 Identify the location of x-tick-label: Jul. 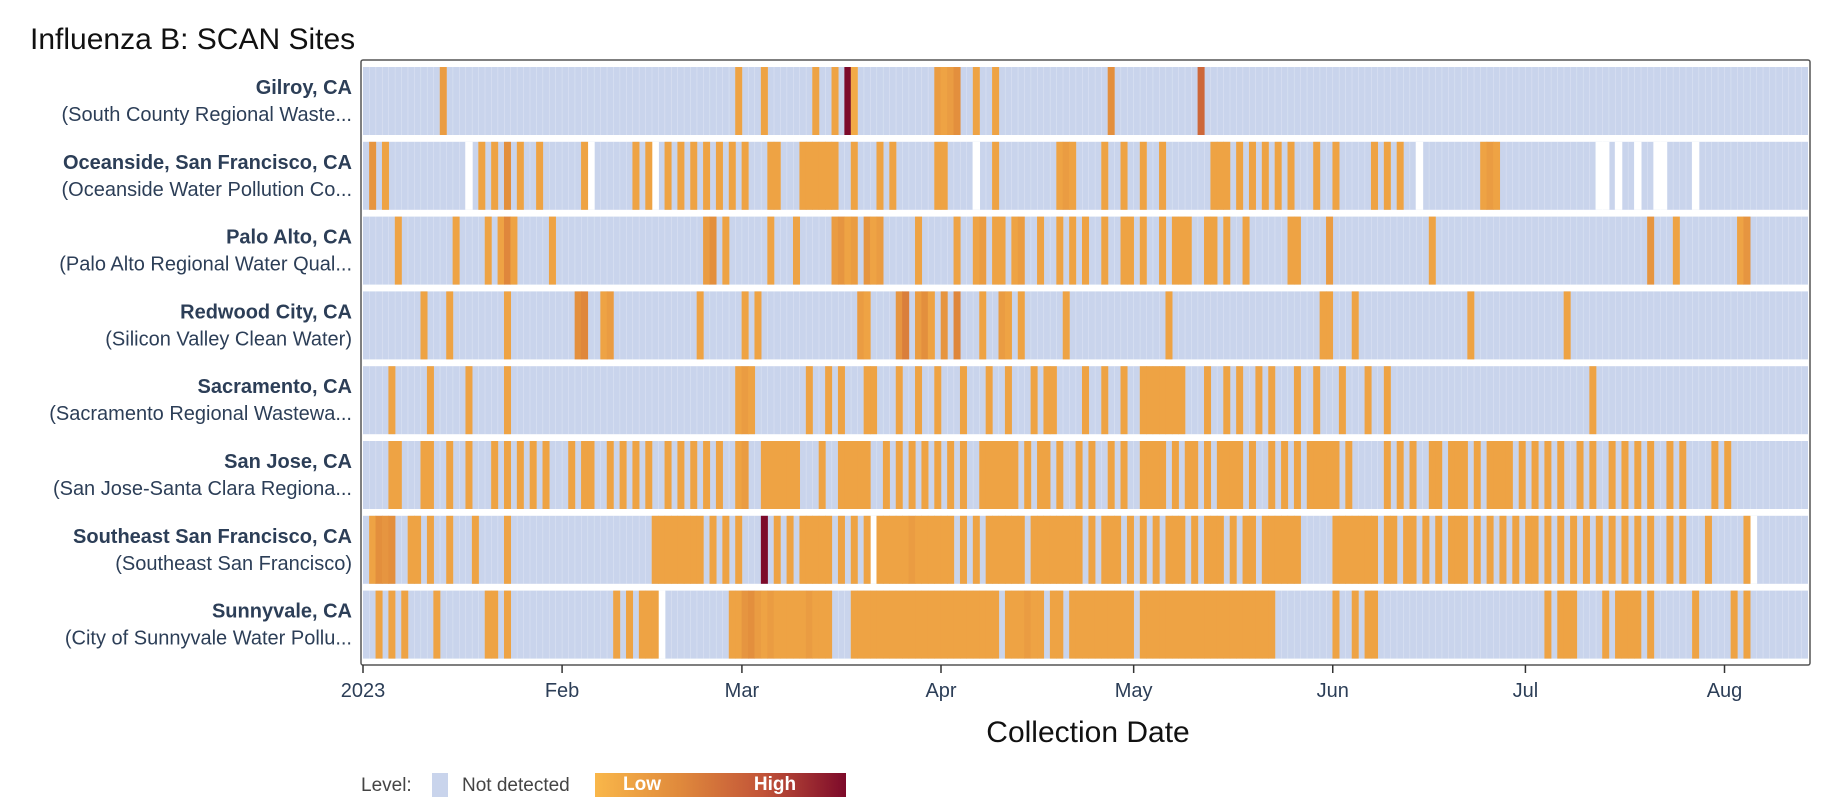
(1526, 691).